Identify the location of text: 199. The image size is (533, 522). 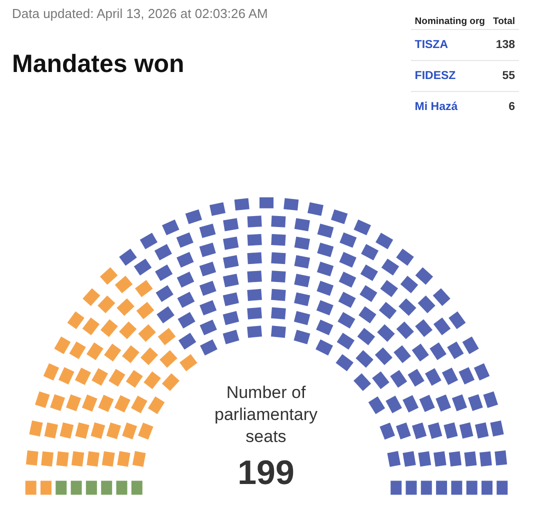
(266, 473).